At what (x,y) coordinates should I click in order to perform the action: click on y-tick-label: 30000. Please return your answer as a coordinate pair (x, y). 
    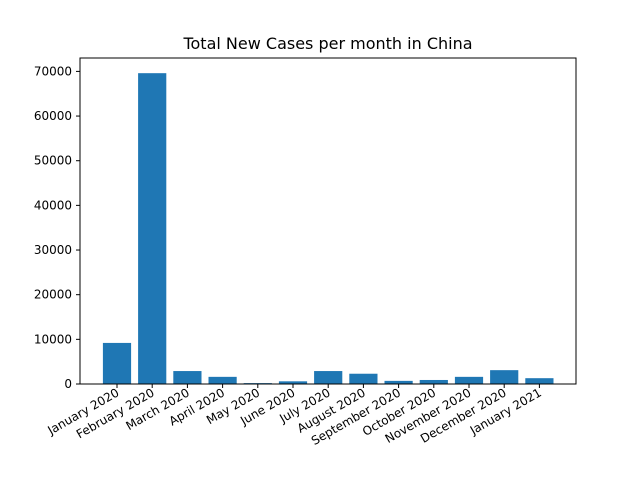
    Looking at the image, I should click on (53, 250).